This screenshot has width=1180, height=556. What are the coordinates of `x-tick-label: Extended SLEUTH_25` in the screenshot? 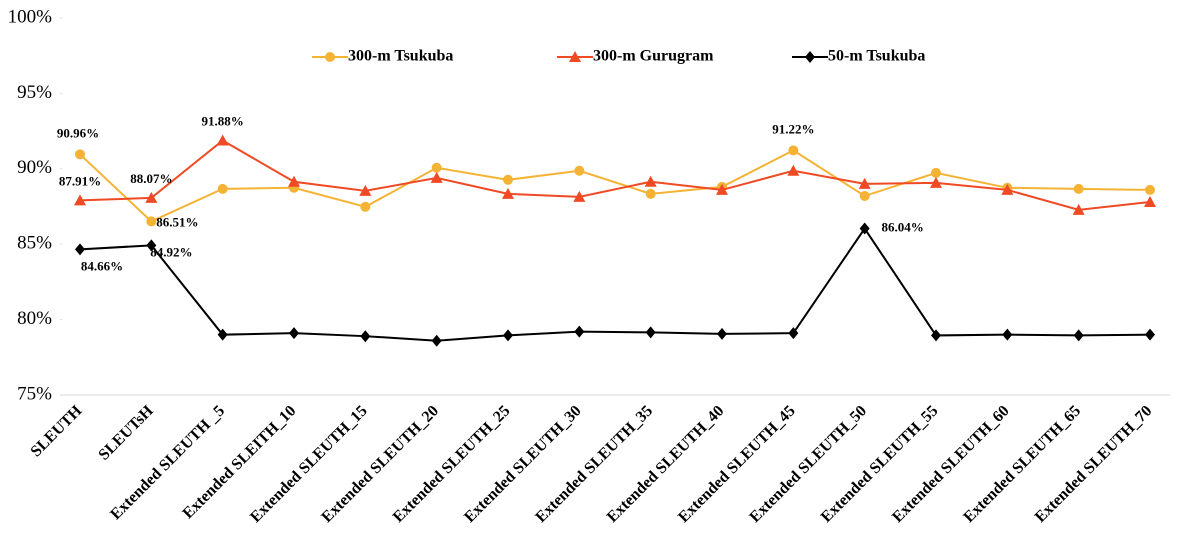 It's located at (452, 464).